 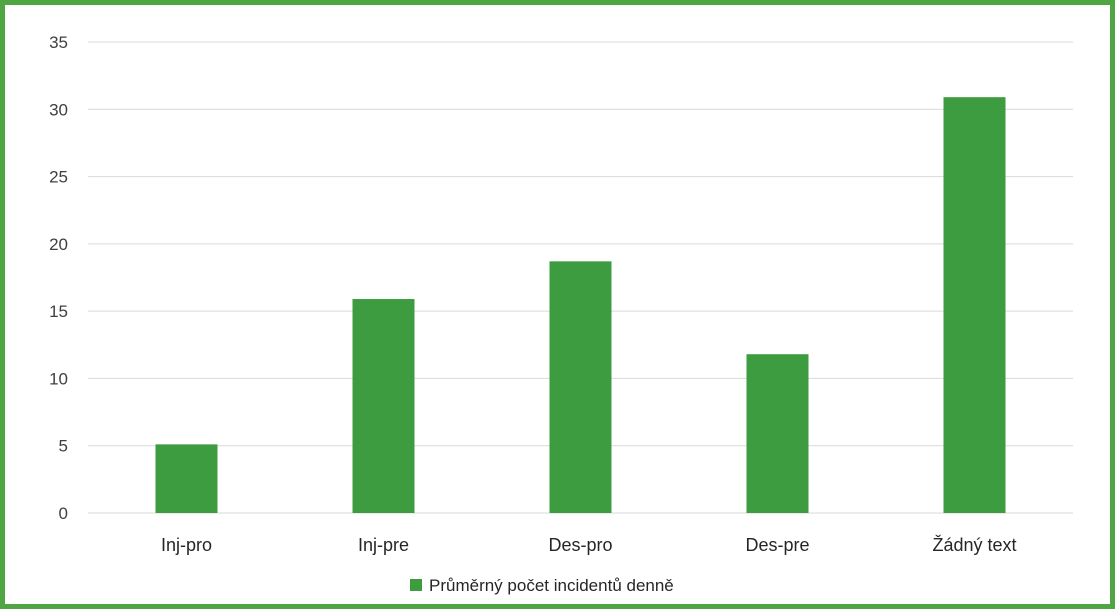 I want to click on y-tick-label: 35, so click(x=58, y=42).